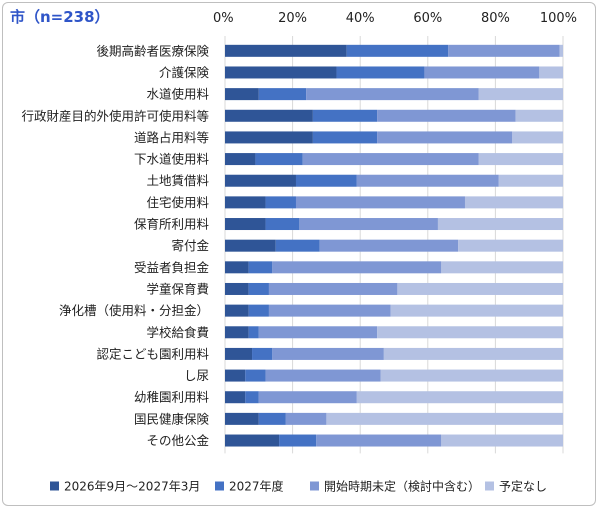 The width and height of the screenshot is (598, 507). Describe the element at coordinates (558, 18) in the screenshot. I see `x-tick-label: 100%` at that location.